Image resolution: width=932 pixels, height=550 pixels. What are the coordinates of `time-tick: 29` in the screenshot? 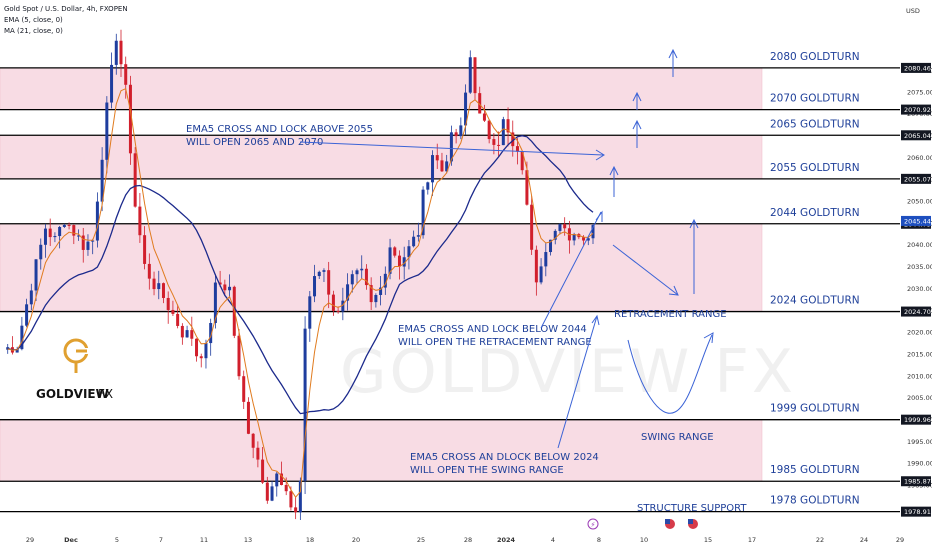 It's located at (900, 540).